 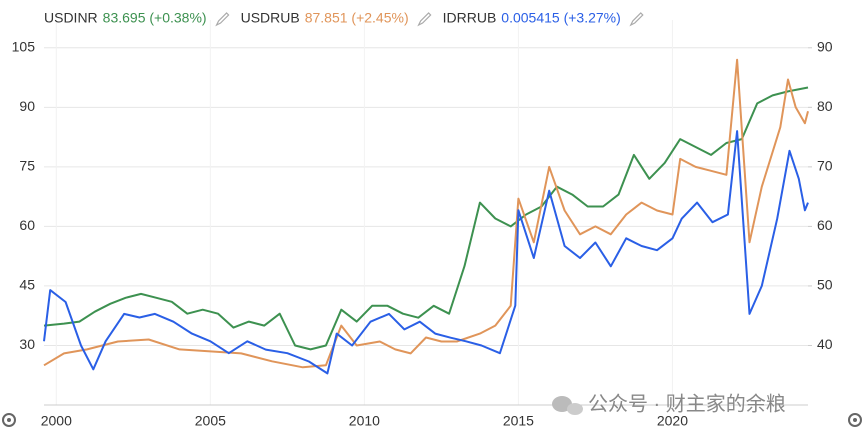 What do you see at coordinates (27, 106) in the screenshot?
I see `y-tick-label: 90` at bounding box center [27, 106].